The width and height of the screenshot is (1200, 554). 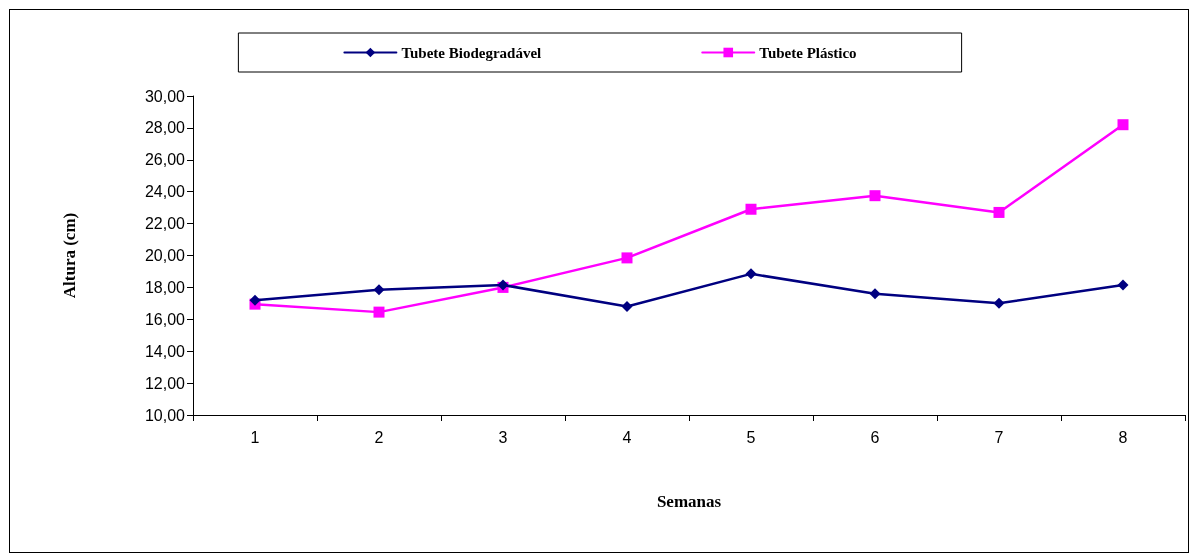 What do you see at coordinates (875, 437) in the screenshot?
I see `x-tick-label: 6` at bounding box center [875, 437].